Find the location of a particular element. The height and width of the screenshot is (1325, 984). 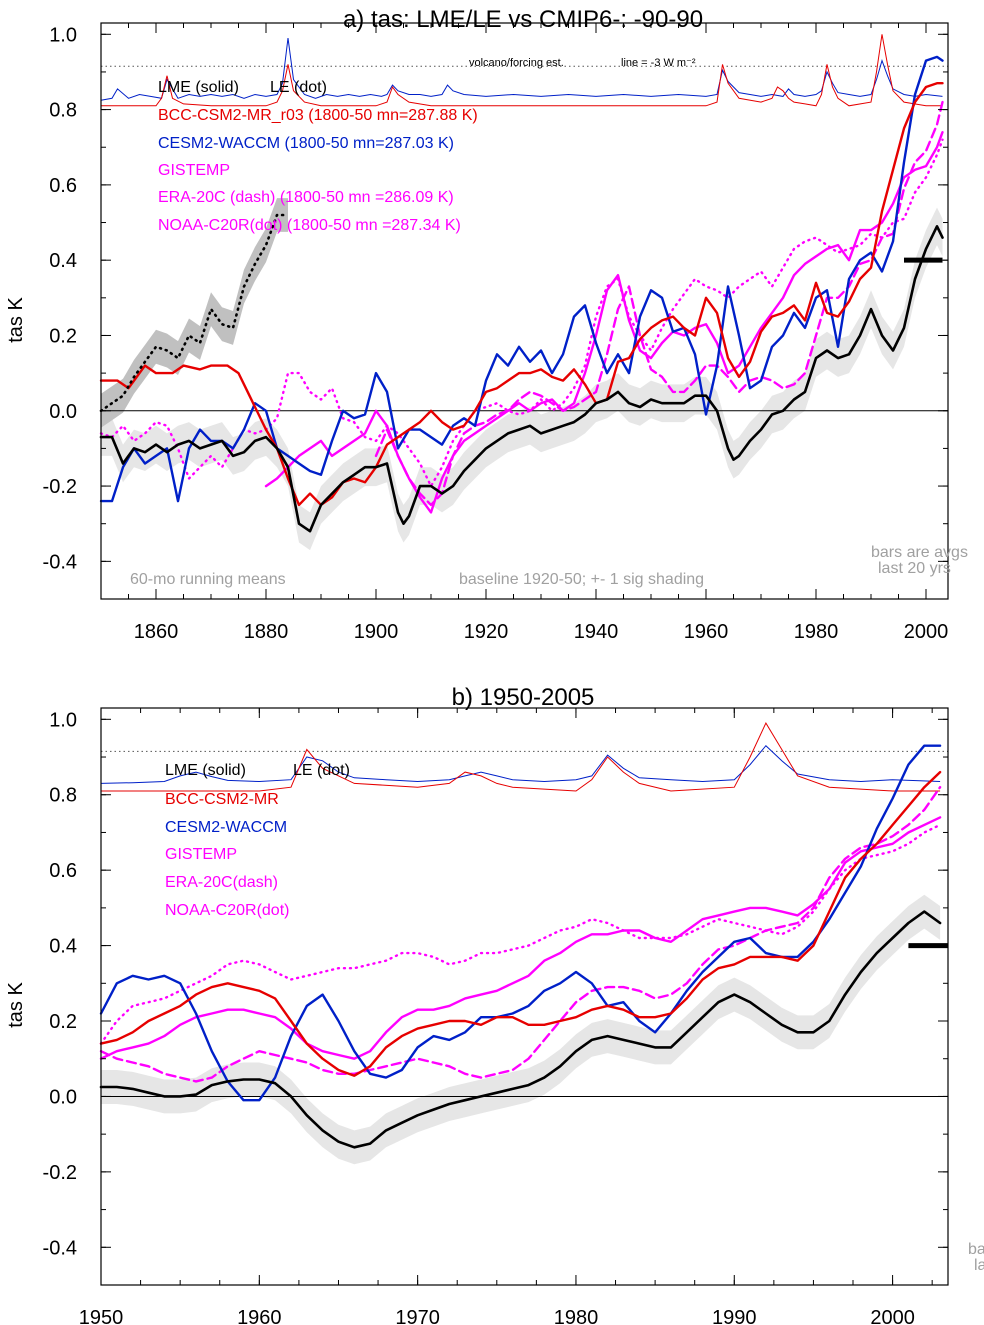

shade-band-le is located at coordinates (194, 313).